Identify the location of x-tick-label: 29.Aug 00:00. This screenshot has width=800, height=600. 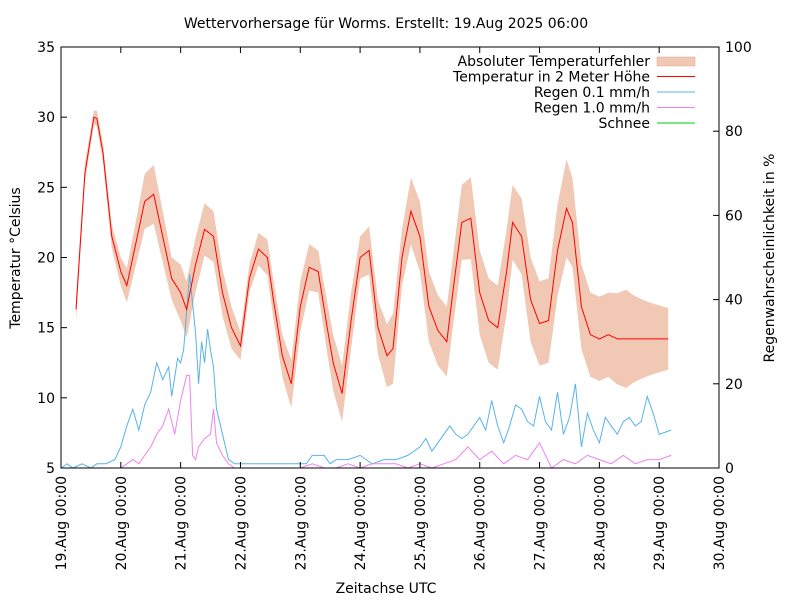
(660, 523).